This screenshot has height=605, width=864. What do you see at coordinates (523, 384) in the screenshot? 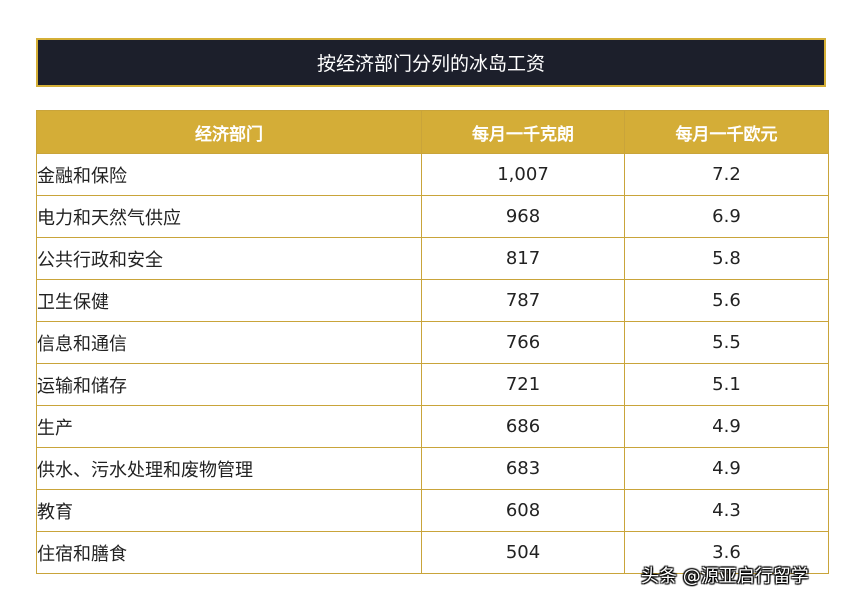
I see `cell-isk: 721` at bounding box center [523, 384].